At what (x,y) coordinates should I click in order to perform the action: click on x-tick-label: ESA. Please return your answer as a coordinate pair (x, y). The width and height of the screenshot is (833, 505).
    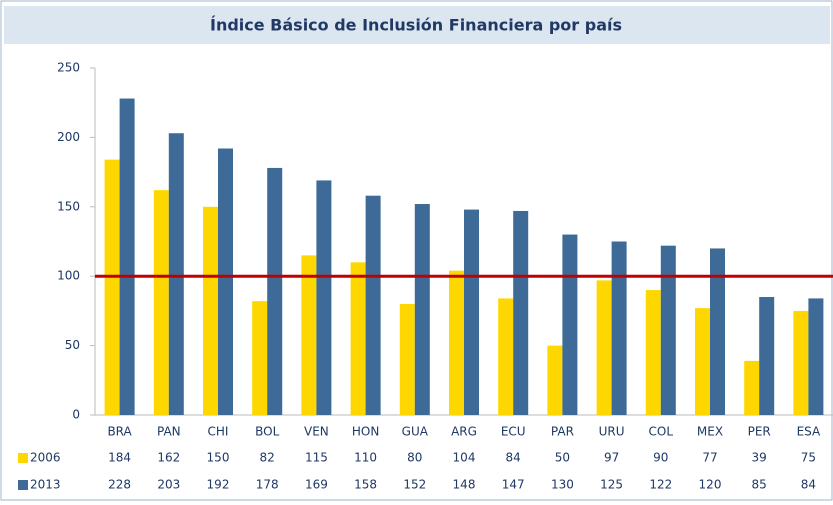
    Looking at the image, I should click on (809, 432).